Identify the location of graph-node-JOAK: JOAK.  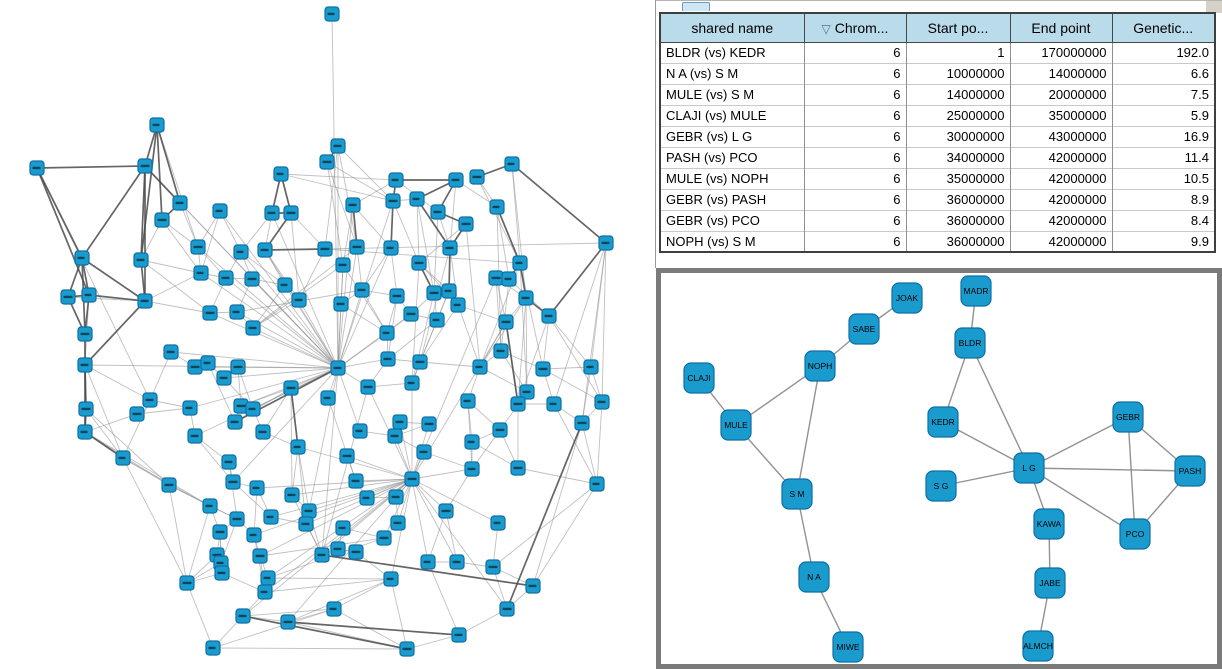
(907, 298).